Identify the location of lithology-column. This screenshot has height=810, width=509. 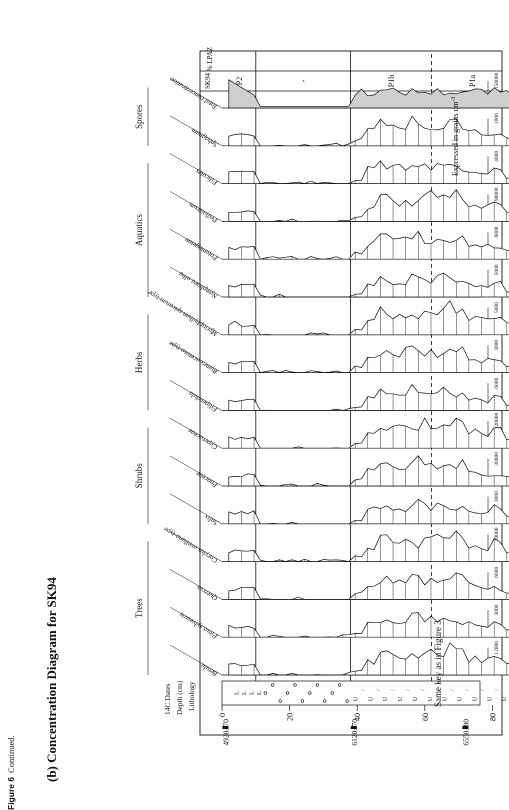
(351, 693).